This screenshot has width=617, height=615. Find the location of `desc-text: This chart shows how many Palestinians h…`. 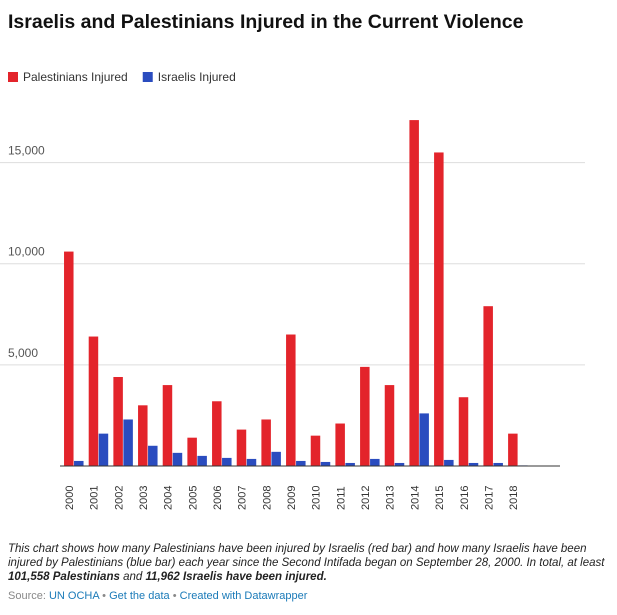

desc-text: This chart shows how many Palestinians h… is located at coordinates (306, 556).